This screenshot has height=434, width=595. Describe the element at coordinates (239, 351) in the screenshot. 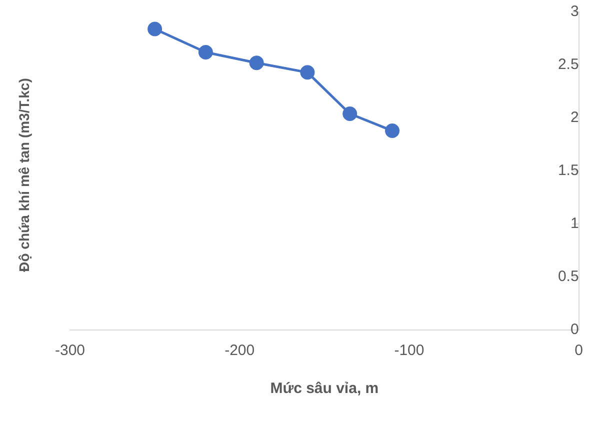

I see `x-tick-label: -200` at that location.